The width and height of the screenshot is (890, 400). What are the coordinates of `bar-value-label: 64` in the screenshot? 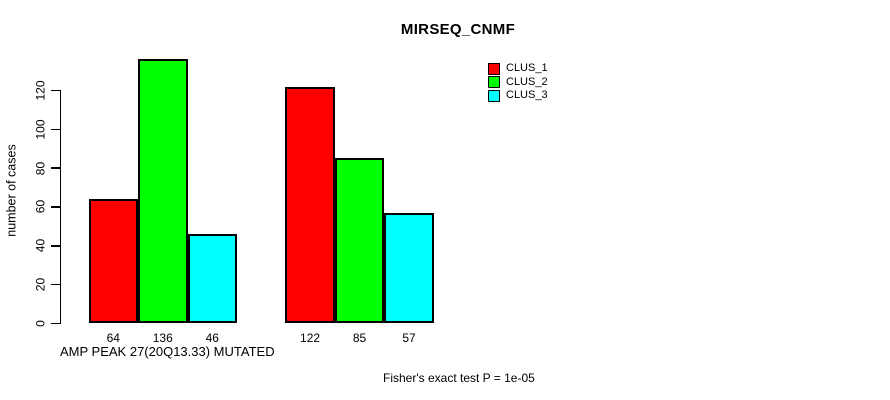 It's located at (113, 338).